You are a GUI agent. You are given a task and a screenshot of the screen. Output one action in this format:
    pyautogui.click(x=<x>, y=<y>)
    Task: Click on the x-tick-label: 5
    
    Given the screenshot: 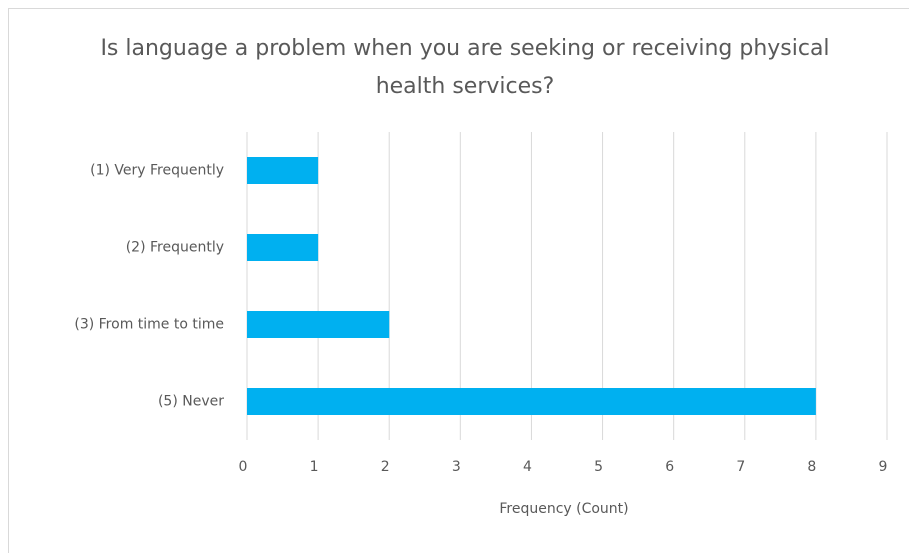 What is the action you would take?
    pyautogui.click(x=598, y=467)
    